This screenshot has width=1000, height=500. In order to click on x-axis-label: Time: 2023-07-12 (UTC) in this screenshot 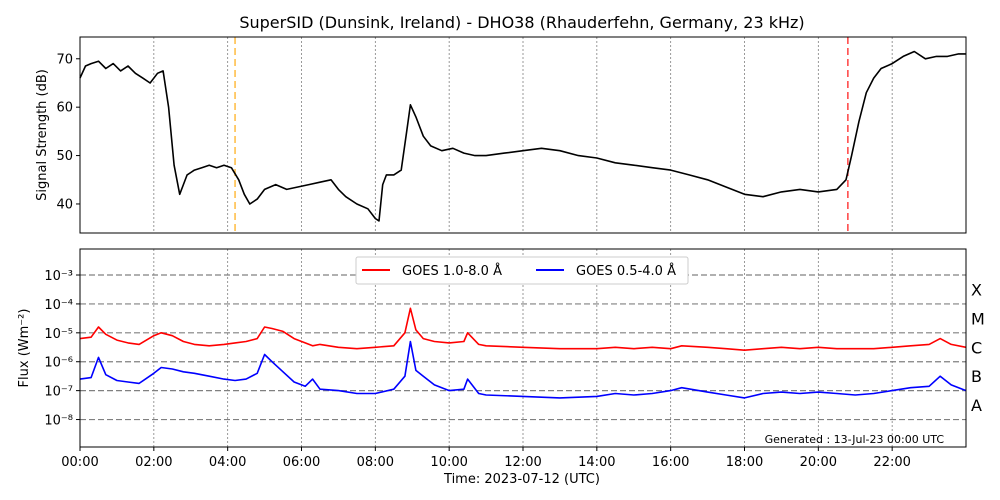, I will do `click(521, 479)`.